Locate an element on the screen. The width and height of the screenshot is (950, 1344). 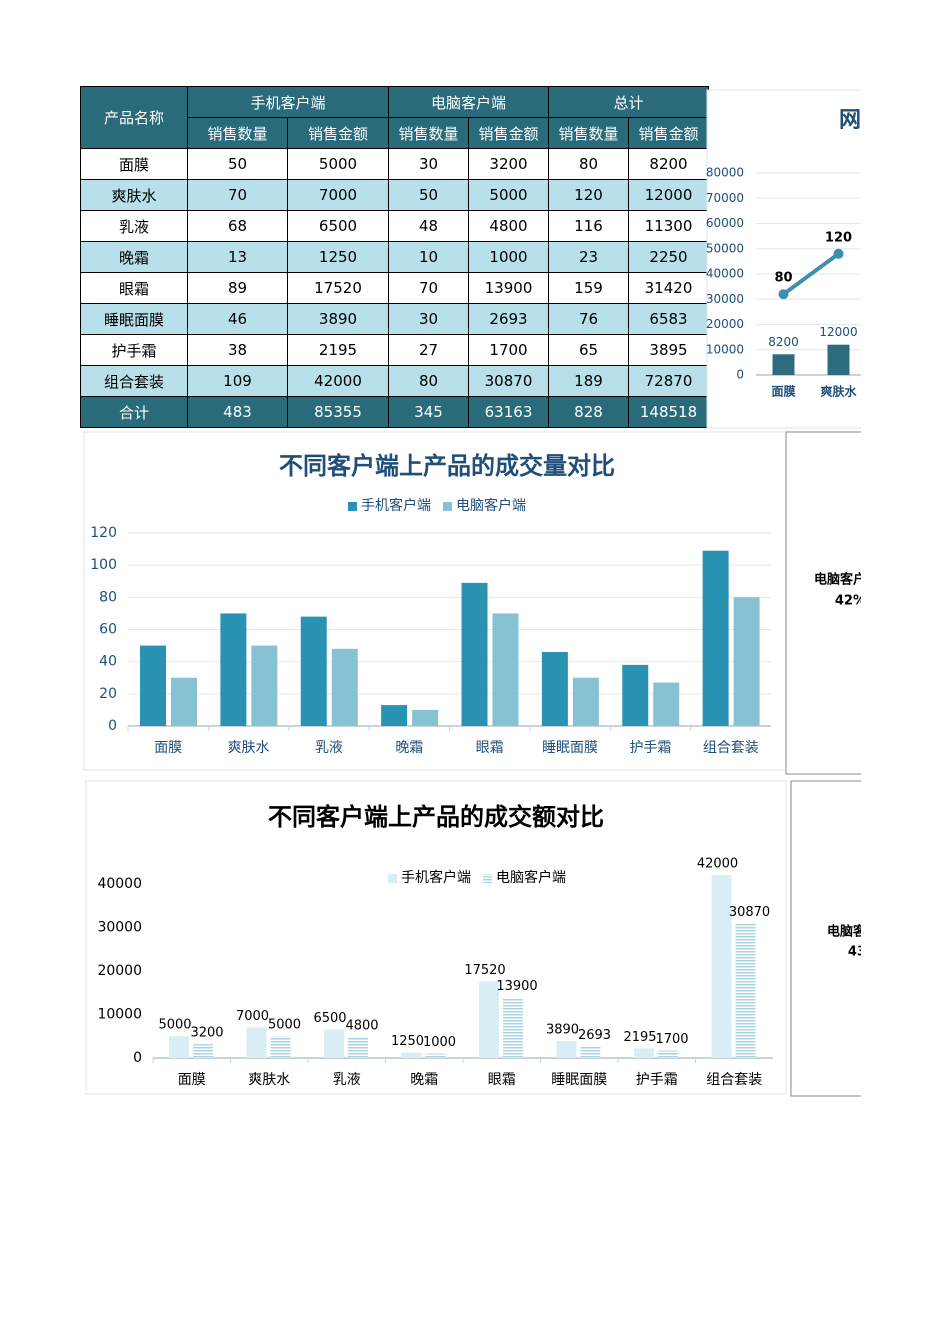
number-cell: 148518 is located at coordinates (668, 412).